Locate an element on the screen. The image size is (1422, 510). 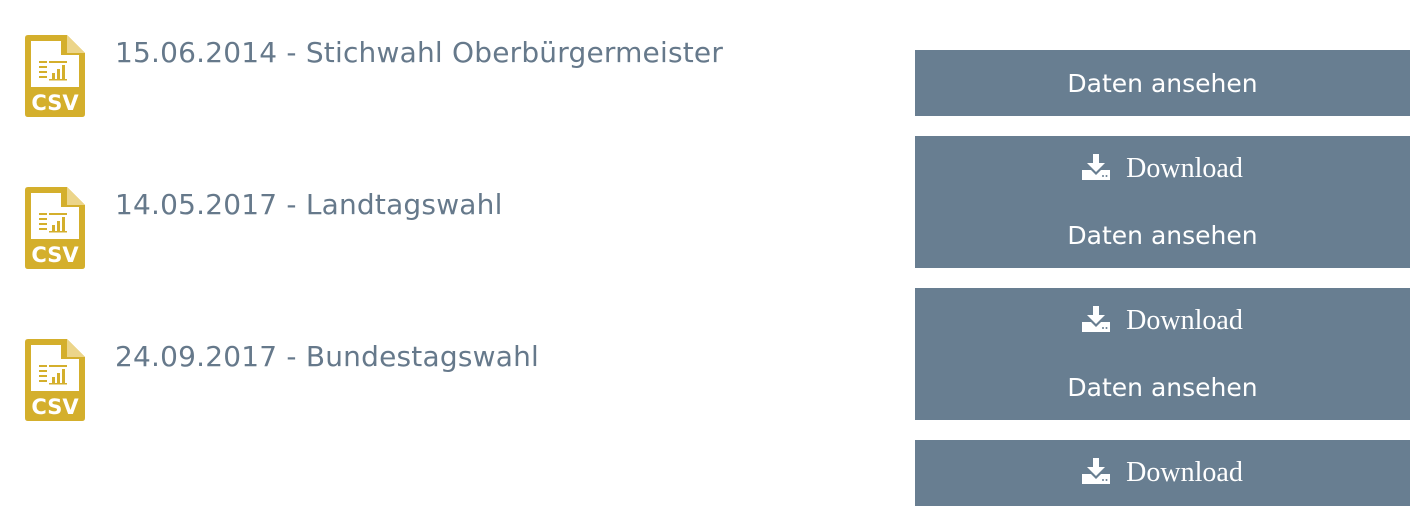
dataset-title: 24.09.2017 - Bundestagswahl is located at coordinates (327, 356).